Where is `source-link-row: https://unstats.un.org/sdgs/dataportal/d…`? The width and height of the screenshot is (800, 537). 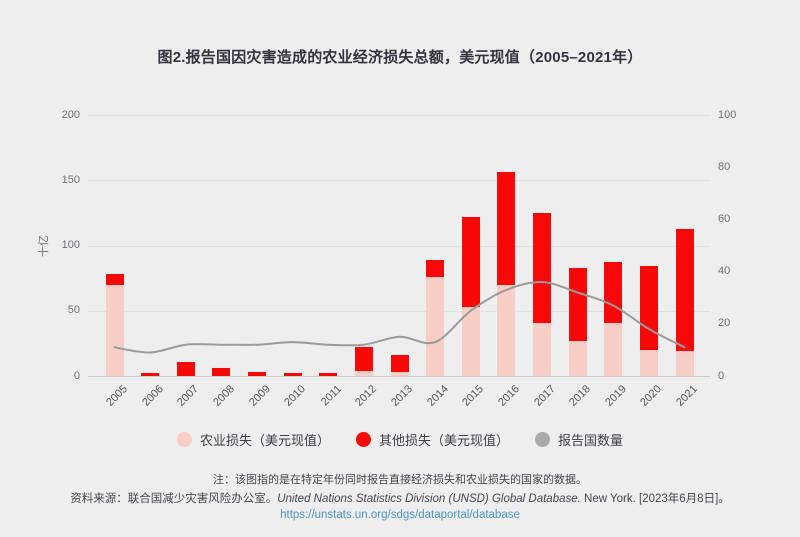 source-link-row: https://unstats.un.org/sdgs/dataportal/d… is located at coordinates (400, 515).